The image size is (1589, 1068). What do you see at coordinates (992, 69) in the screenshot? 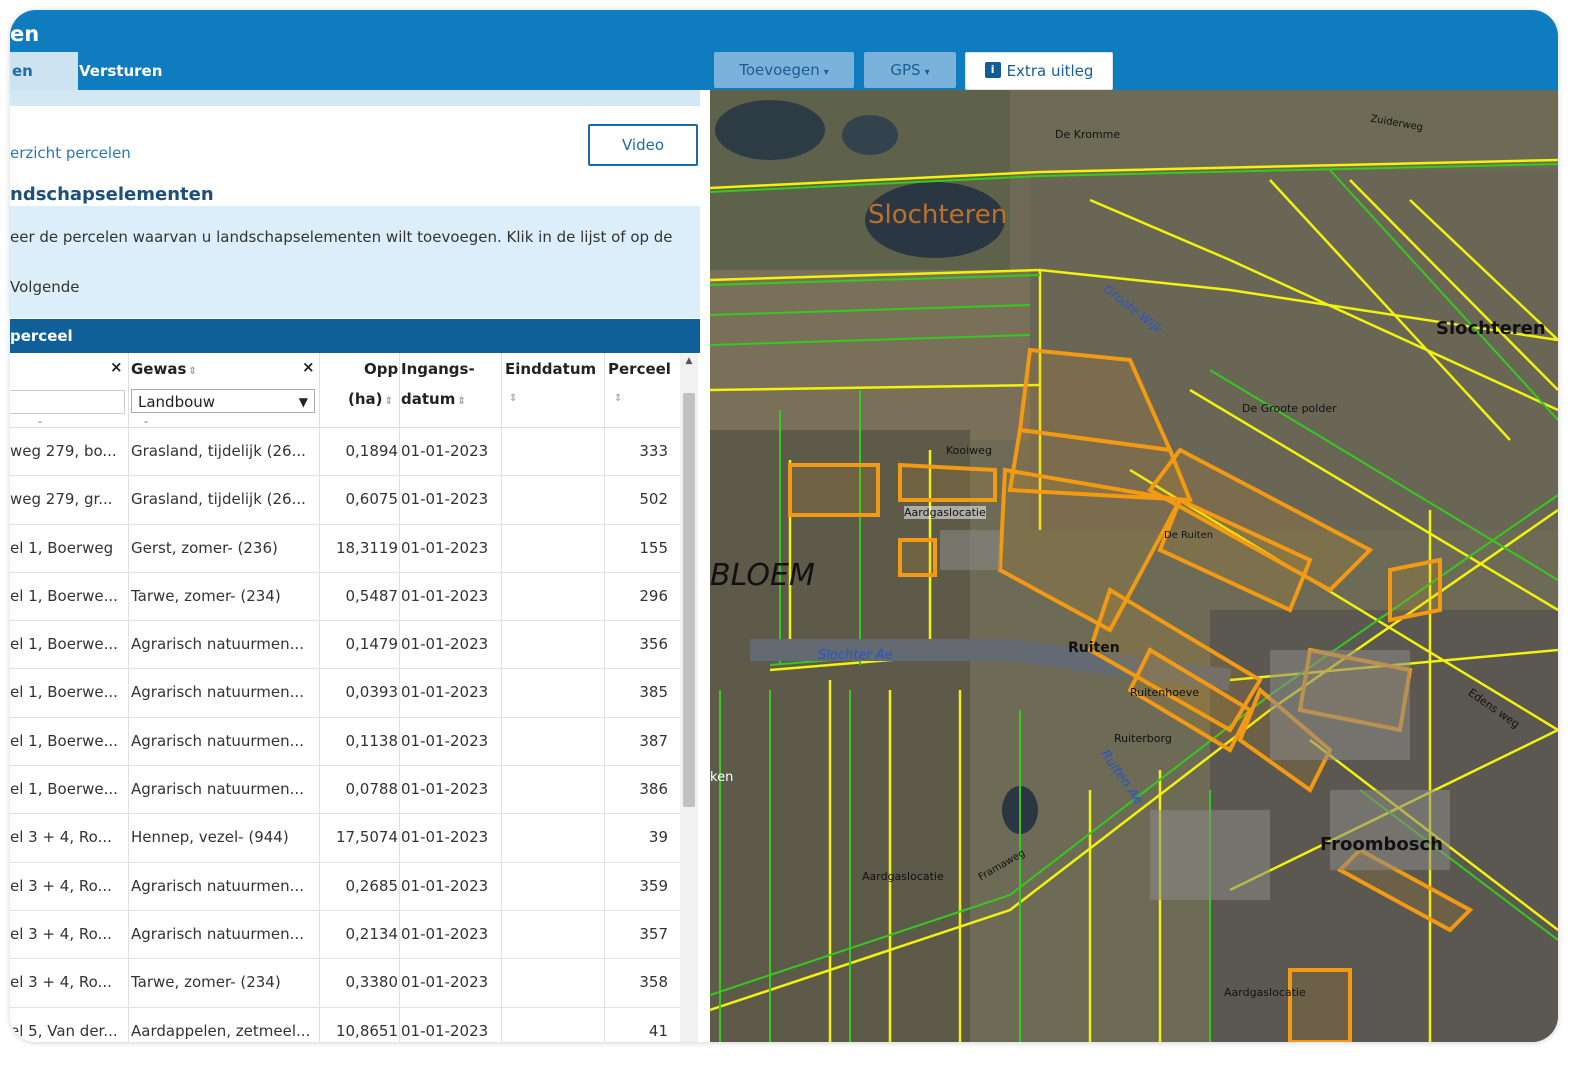
I see `info-icon: i` at bounding box center [992, 69].